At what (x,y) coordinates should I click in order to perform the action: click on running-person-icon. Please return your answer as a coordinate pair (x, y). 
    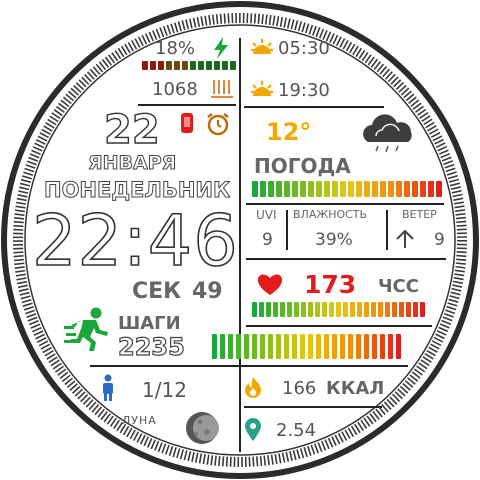
    Looking at the image, I should click on (86, 329).